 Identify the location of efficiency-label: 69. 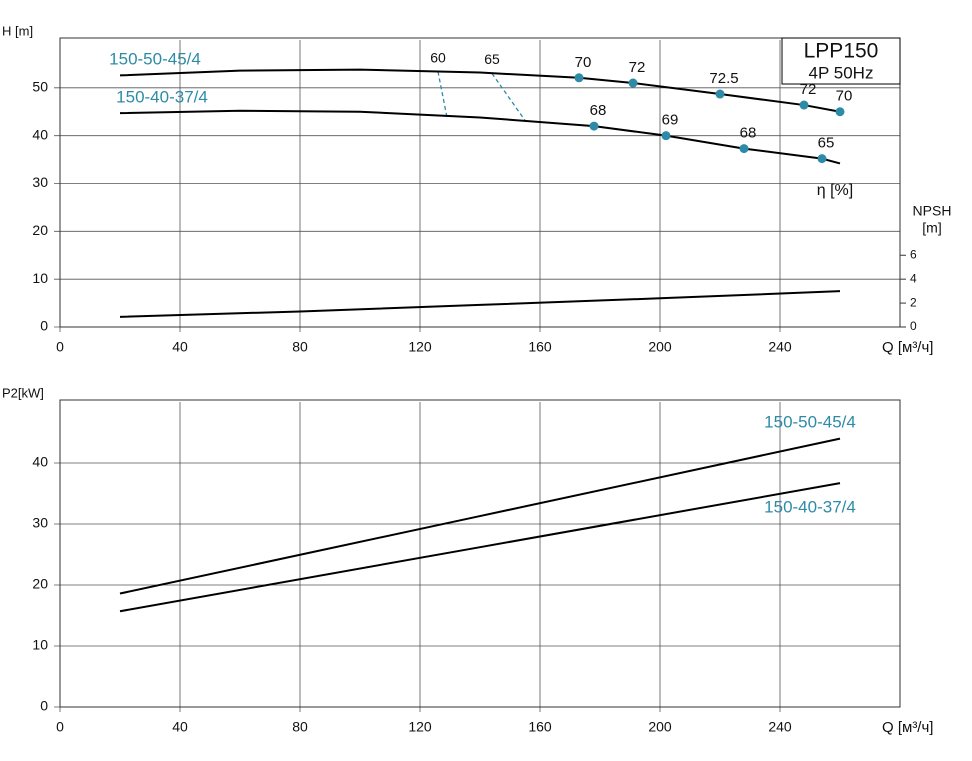
(670, 120).